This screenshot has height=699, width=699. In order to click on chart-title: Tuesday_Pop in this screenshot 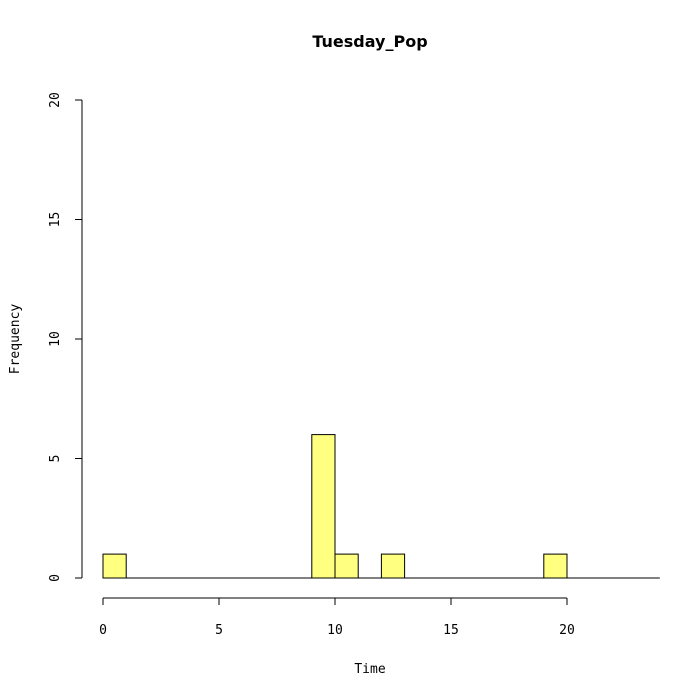, I will do `click(369, 41)`.